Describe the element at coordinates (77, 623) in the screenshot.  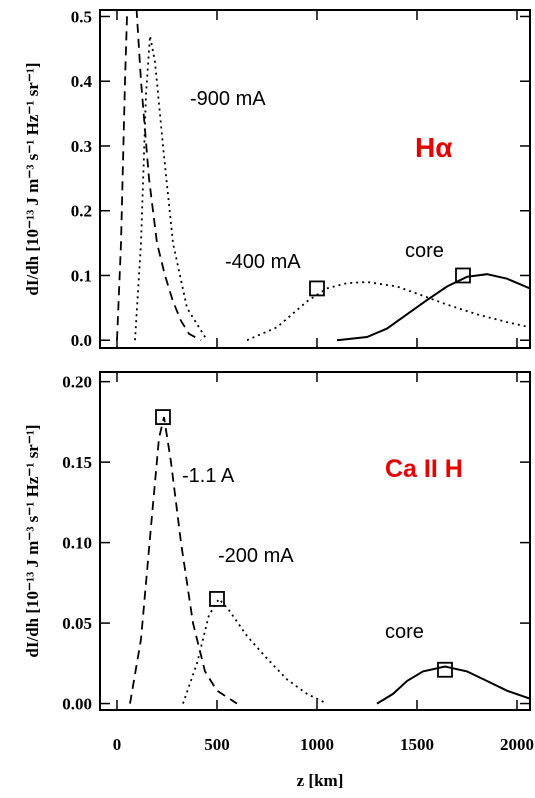
I see `y-tick-label: 0.05` at that location.